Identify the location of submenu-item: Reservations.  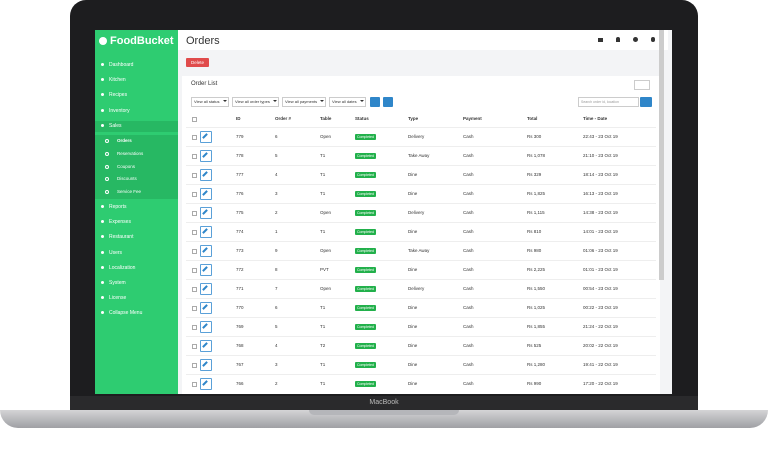
(130, 153).